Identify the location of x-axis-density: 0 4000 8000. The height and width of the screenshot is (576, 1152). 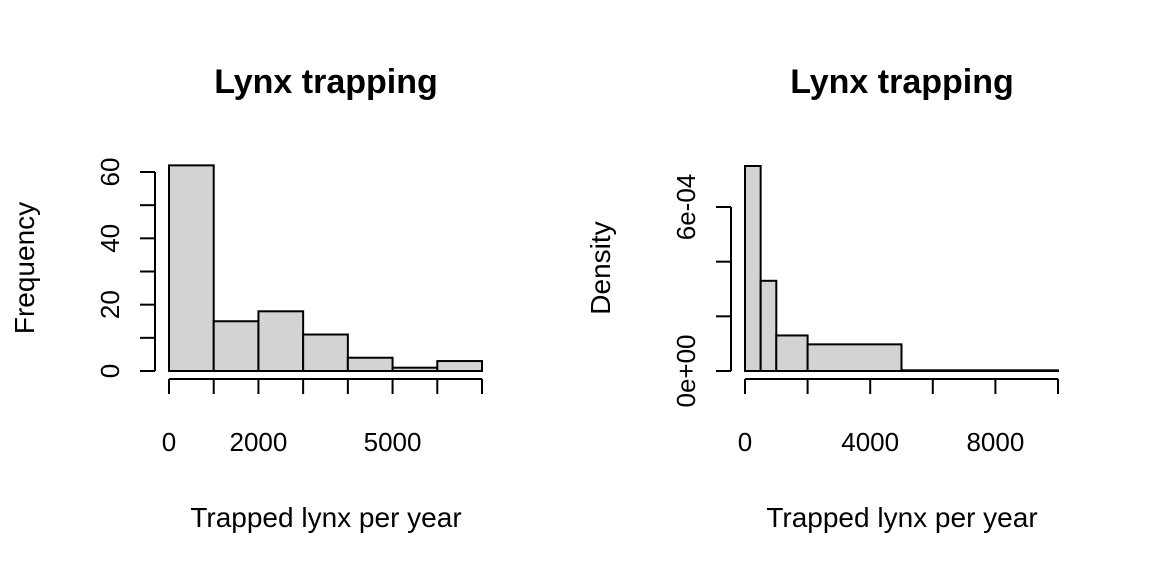
(898, 417).